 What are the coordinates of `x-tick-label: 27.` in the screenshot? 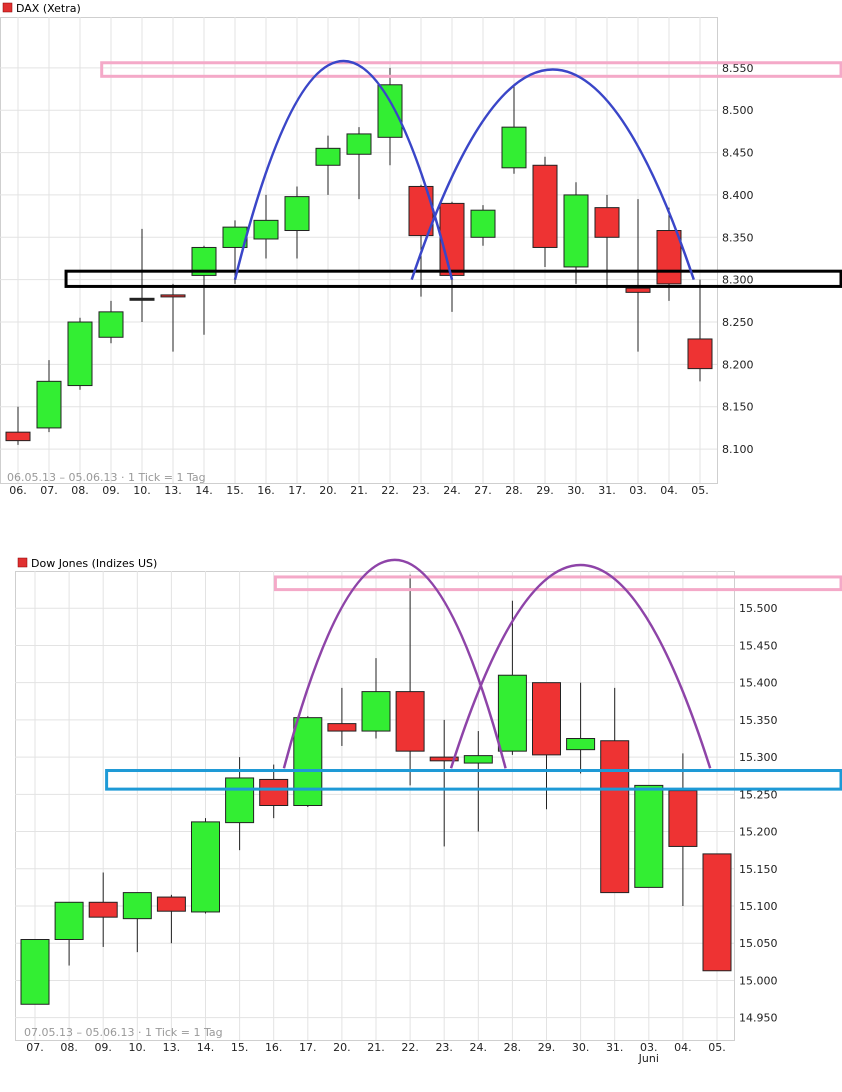 It's located at (483, 490).